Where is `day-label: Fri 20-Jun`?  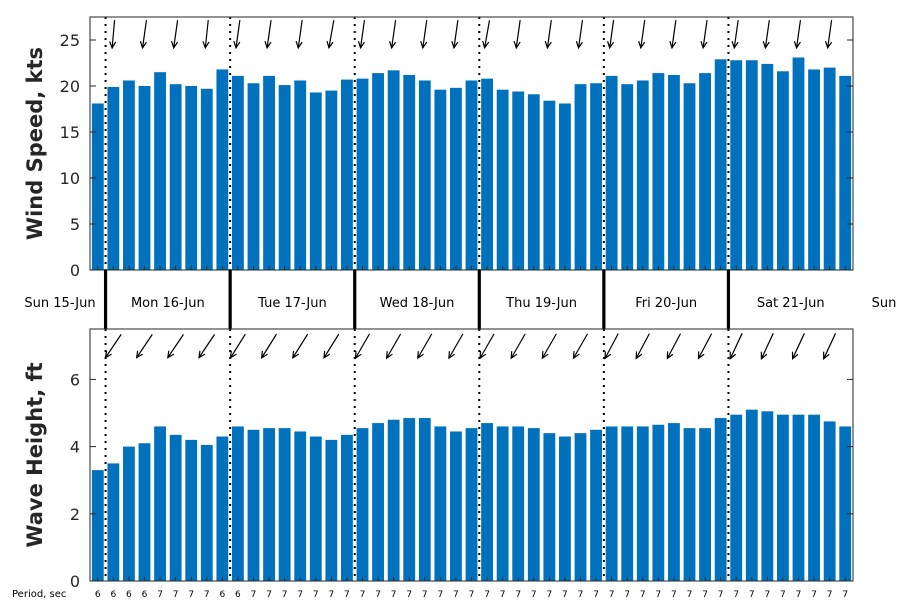 day-label: Fri 20-Jun is located at coordinates (666, 303).